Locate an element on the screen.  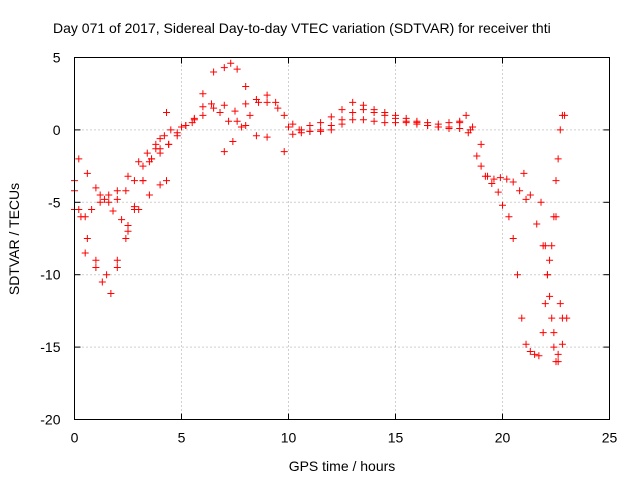
y-axis-label: SDTVAR / TECUs is located at coordinates (14, 239).